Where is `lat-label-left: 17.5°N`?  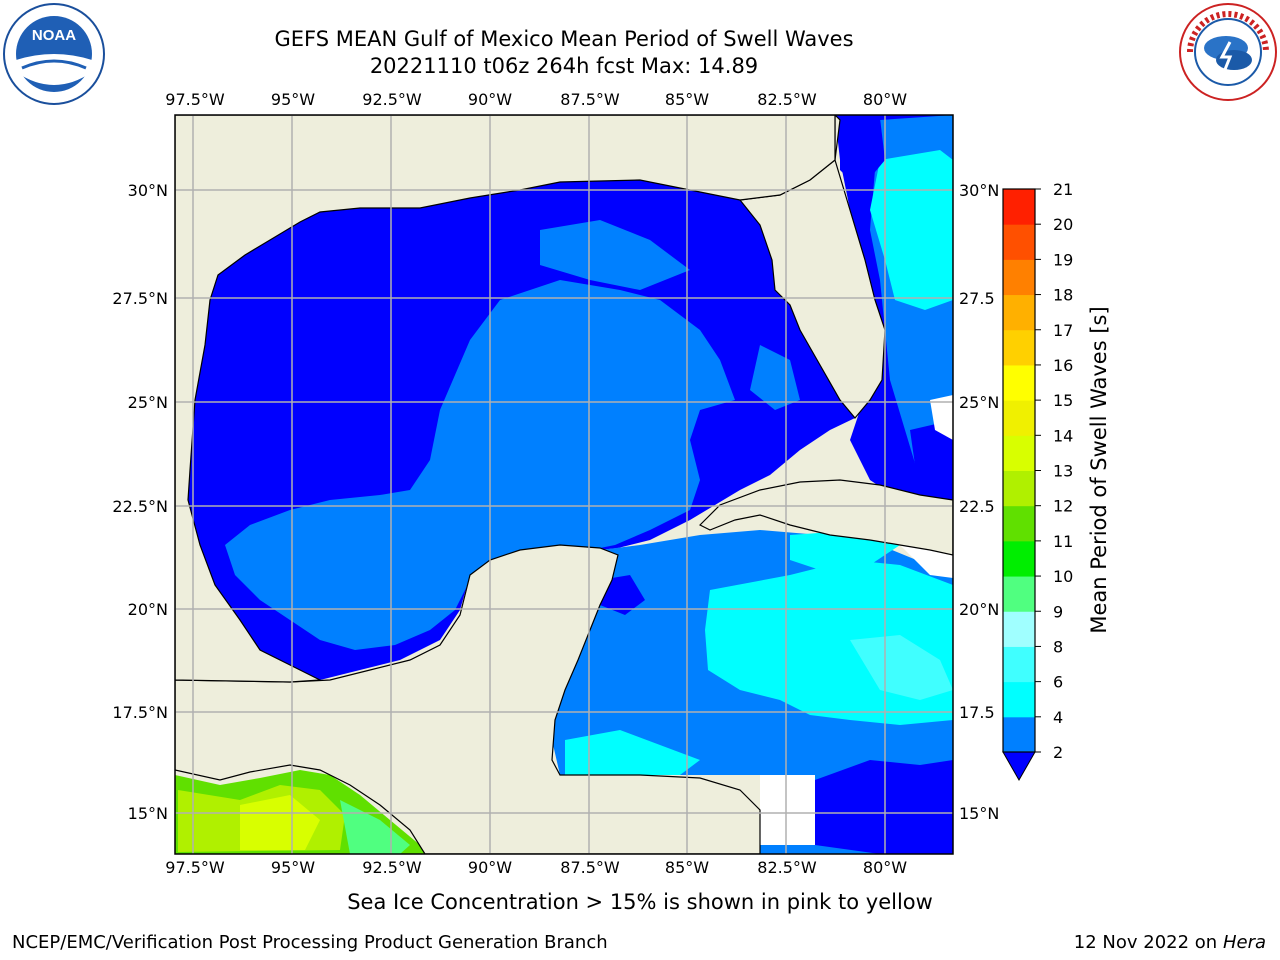 lat-label-left: 17.5°N is located at coordinates (140, 712).